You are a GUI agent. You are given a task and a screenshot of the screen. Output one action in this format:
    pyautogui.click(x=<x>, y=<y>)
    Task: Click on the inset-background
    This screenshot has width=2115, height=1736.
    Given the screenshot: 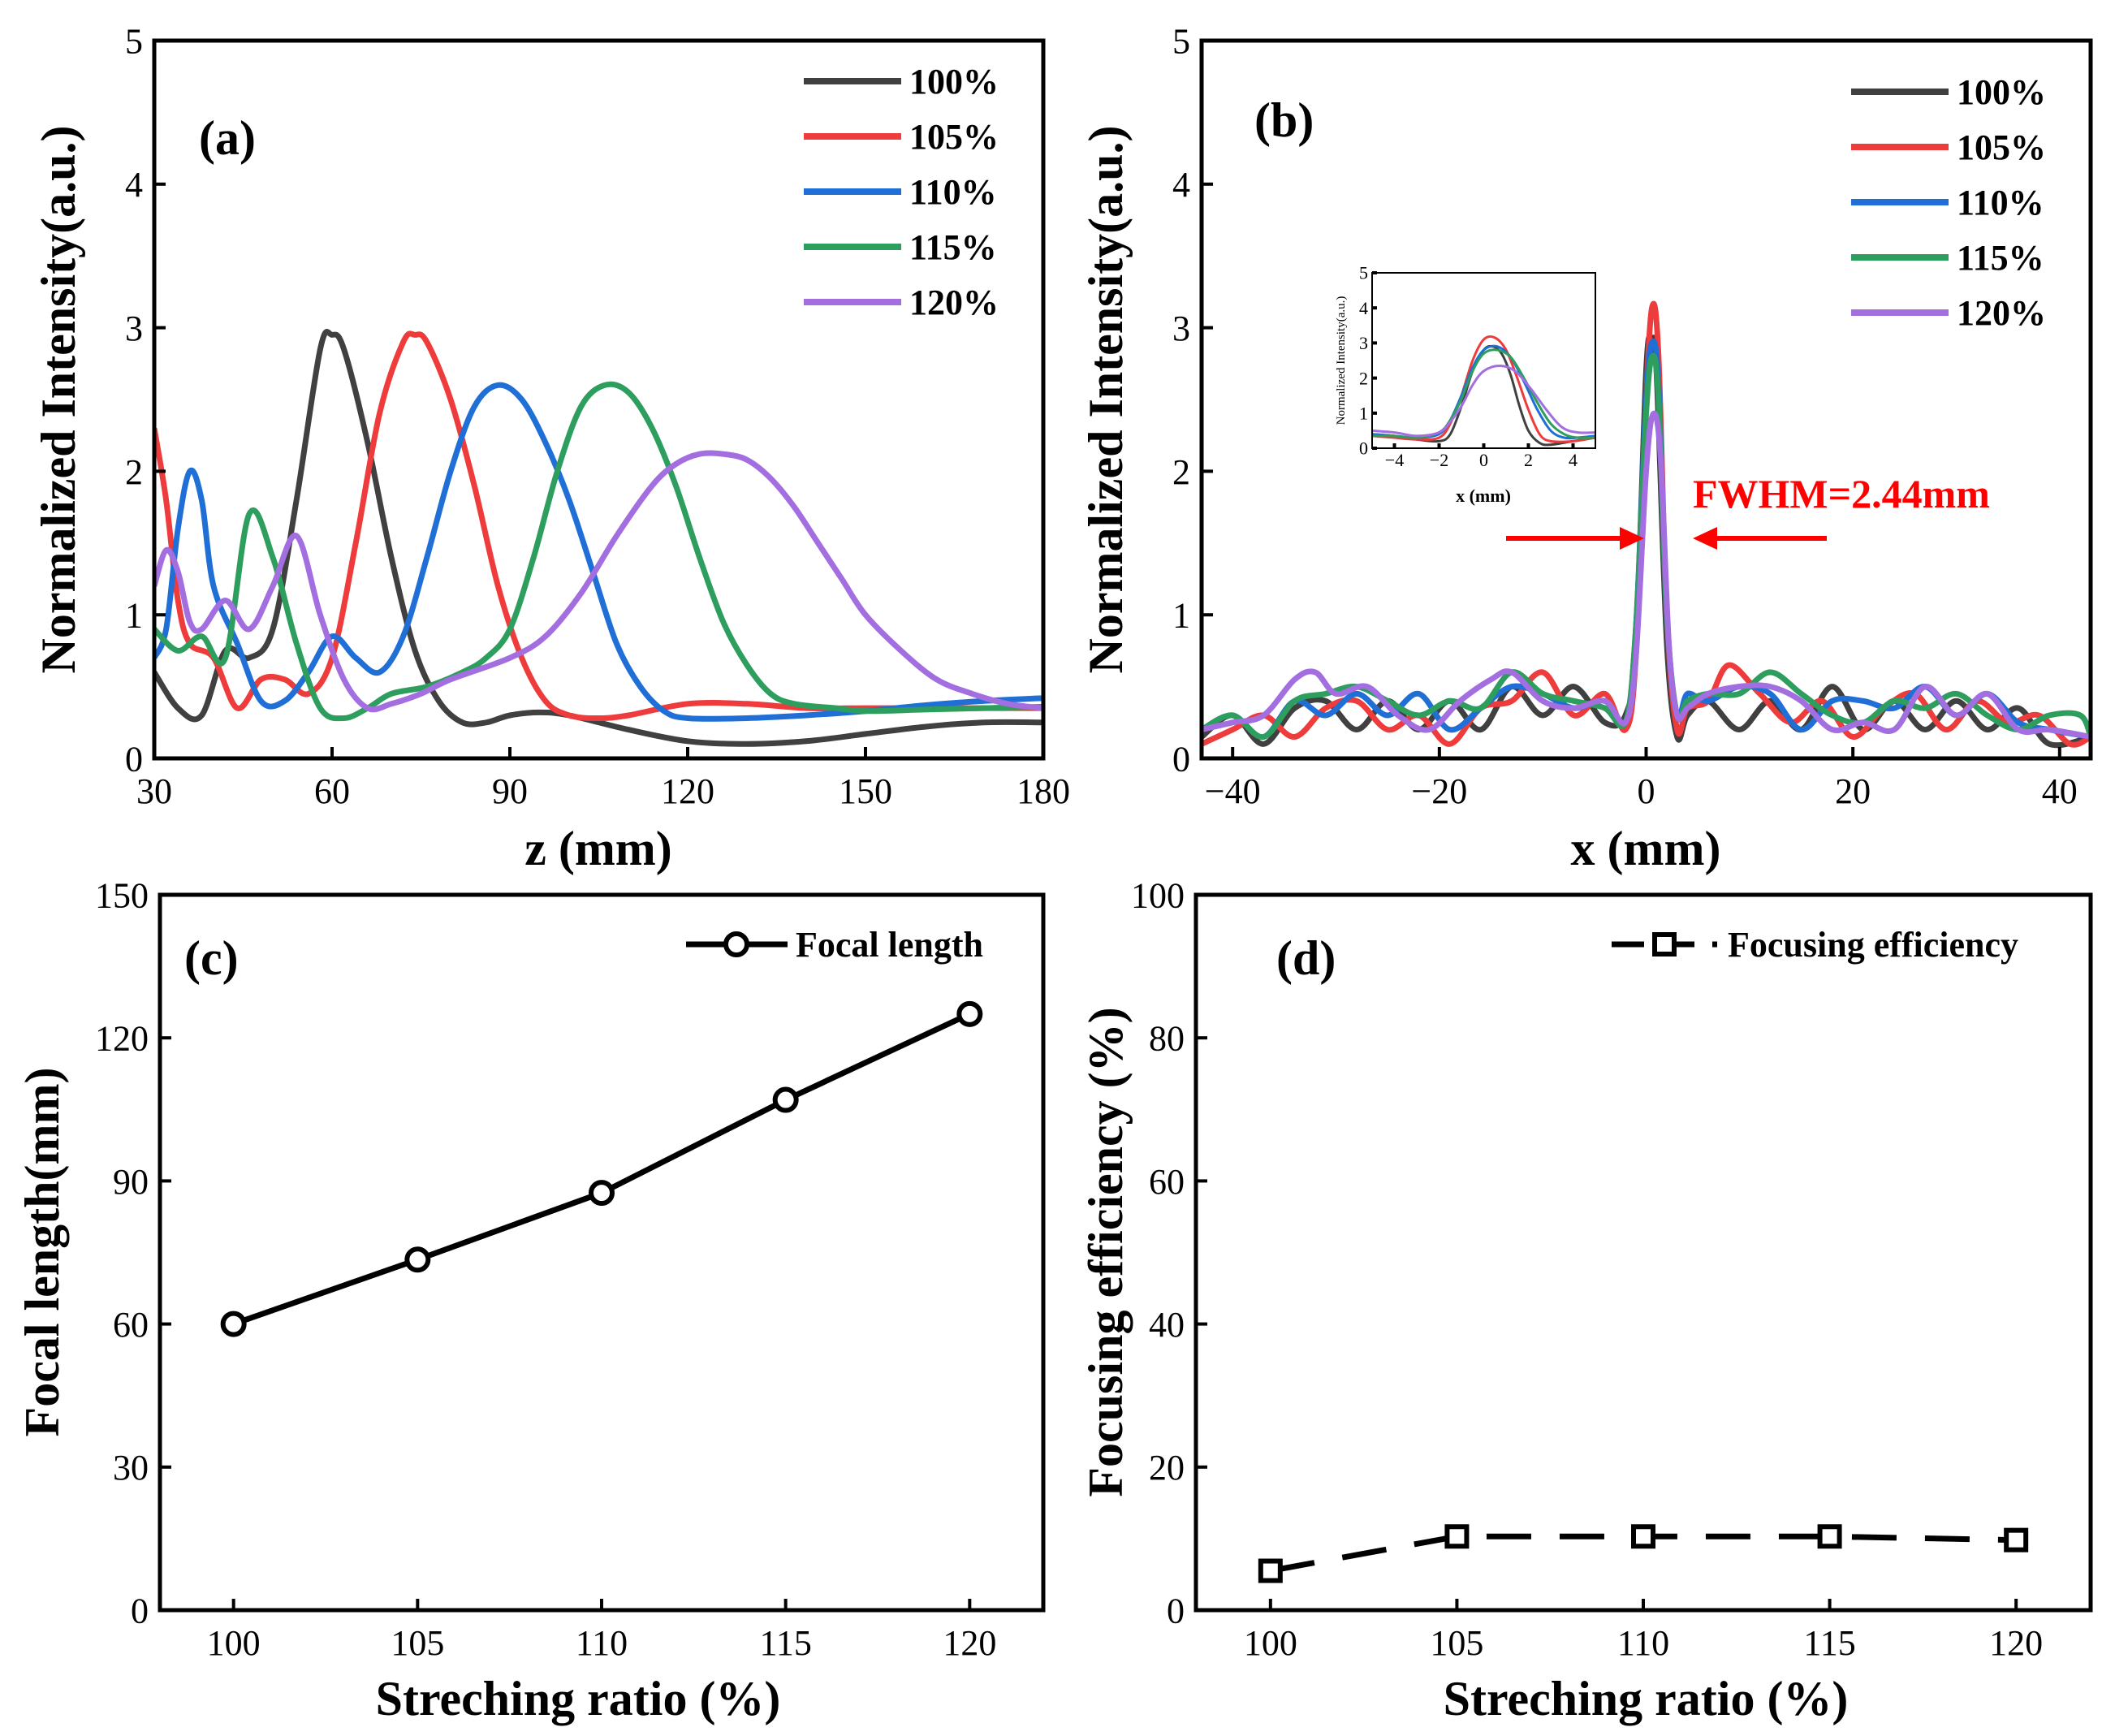 What is the action you would take?
    pyautogui.click(x=1465, y=360)
    